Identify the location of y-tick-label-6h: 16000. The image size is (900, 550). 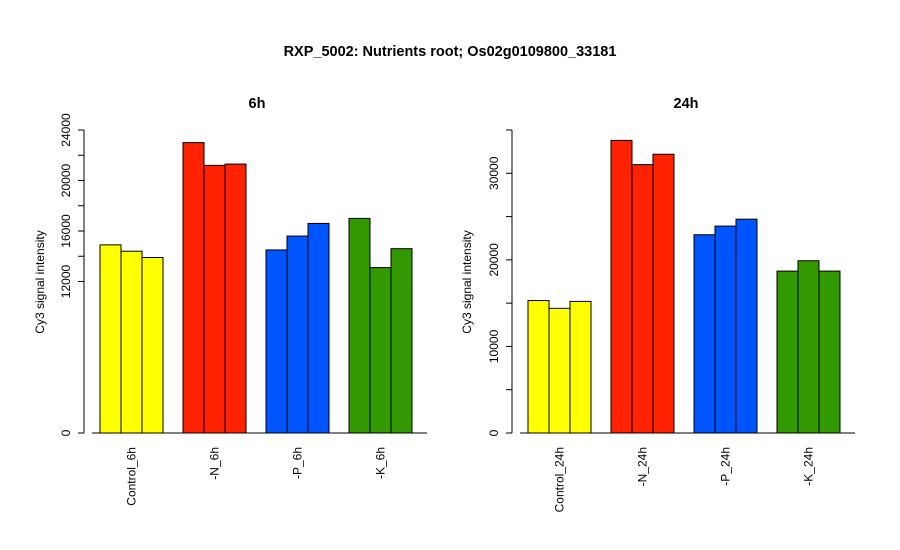
(66, 231).